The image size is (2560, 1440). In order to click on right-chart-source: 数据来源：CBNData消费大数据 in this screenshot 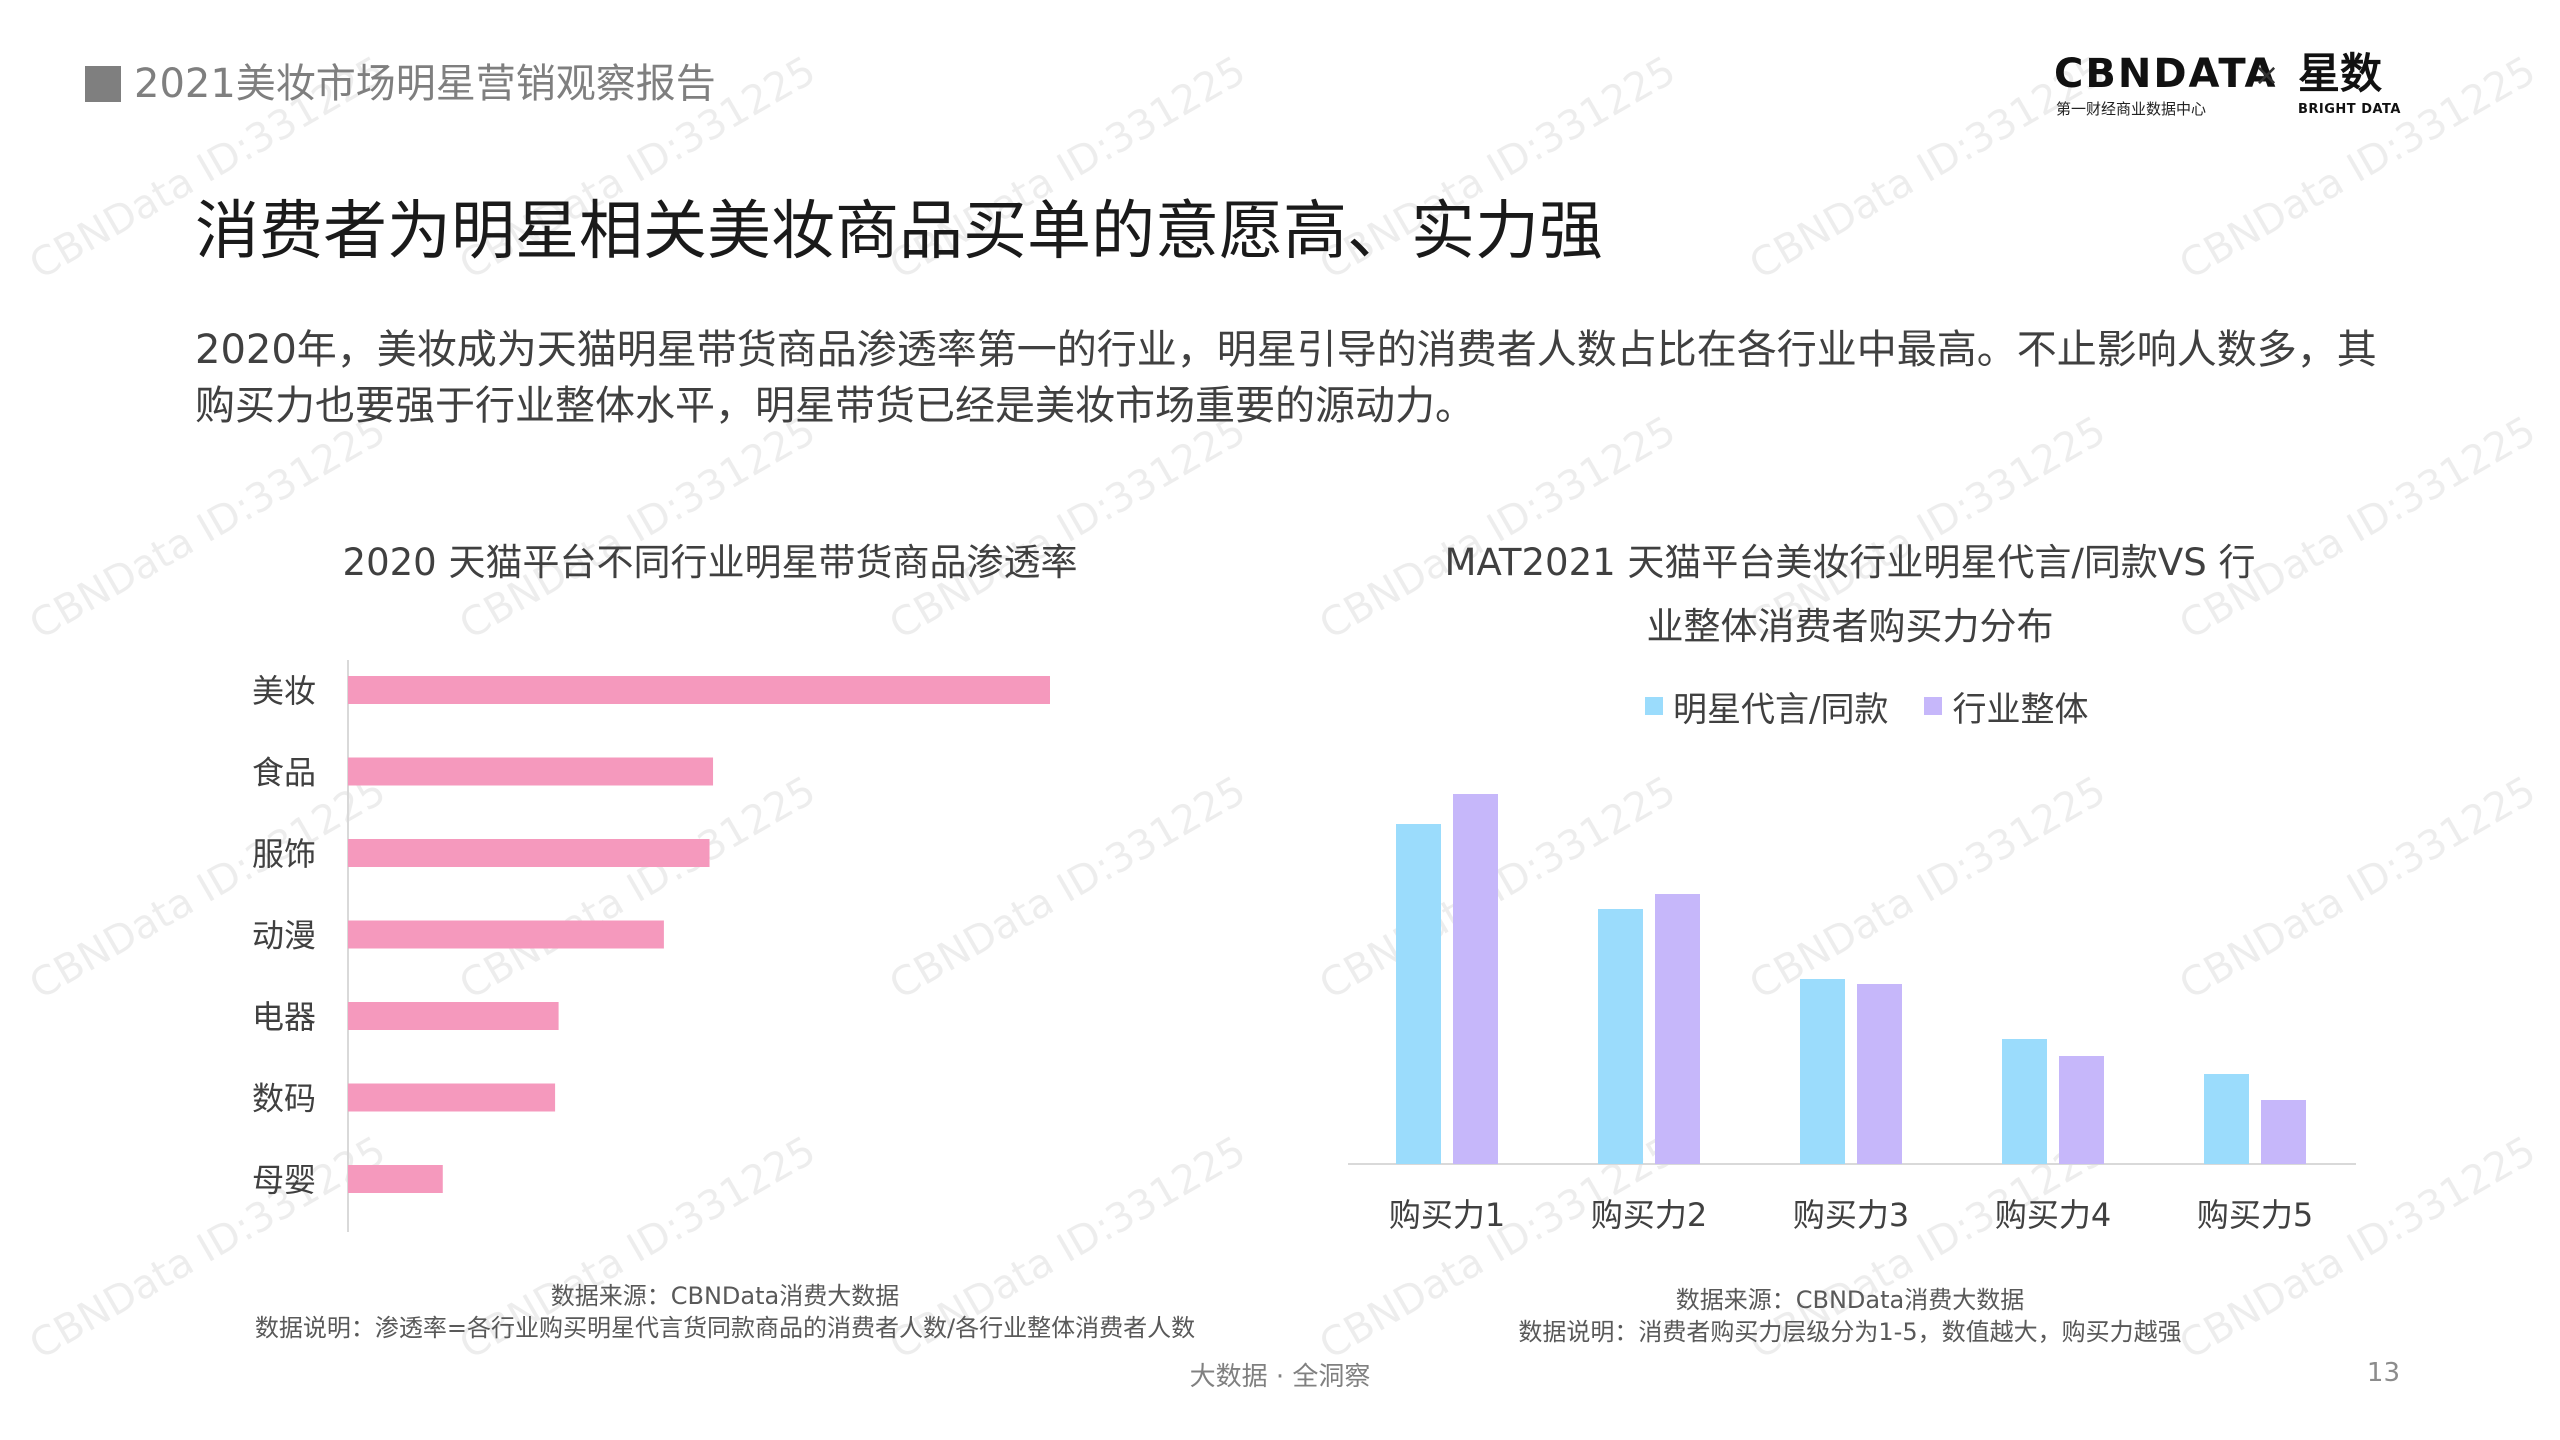, I will do `click(1850, 1300)`.